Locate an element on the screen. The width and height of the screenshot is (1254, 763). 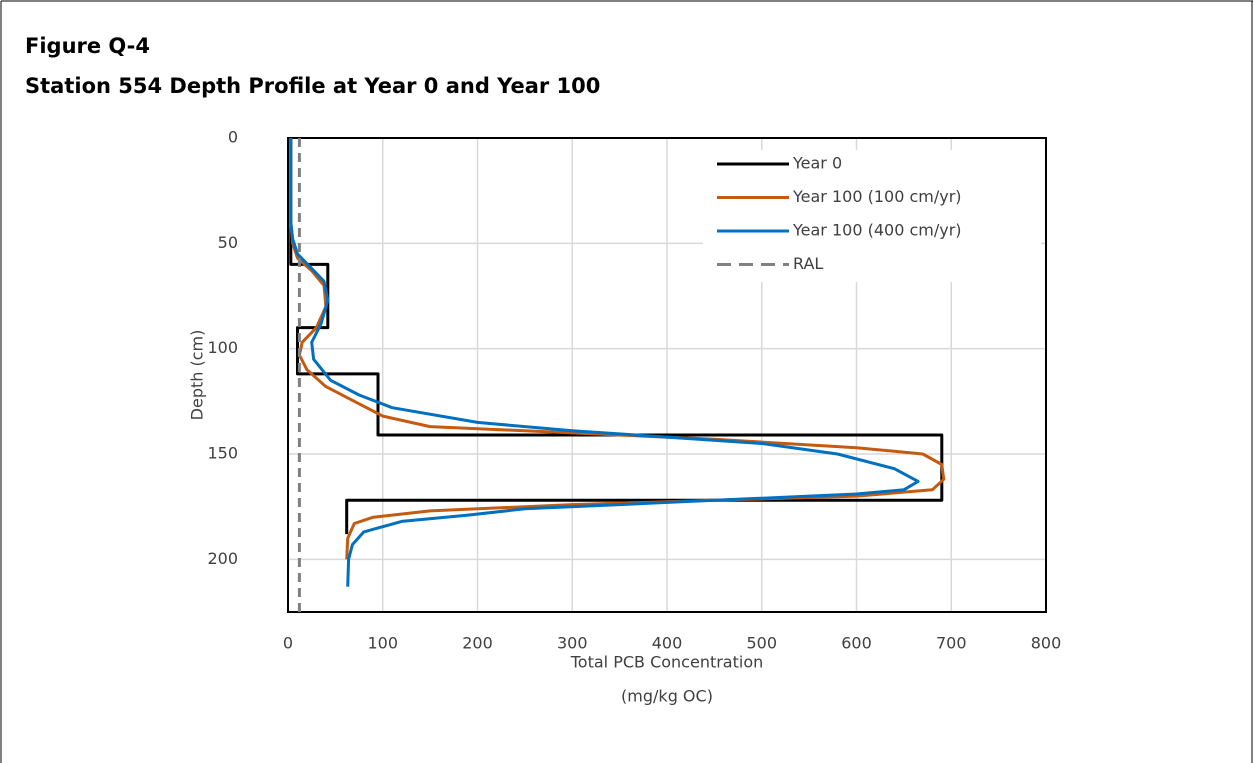
y-tick-label: 150 is located at coordinates (222, 453).